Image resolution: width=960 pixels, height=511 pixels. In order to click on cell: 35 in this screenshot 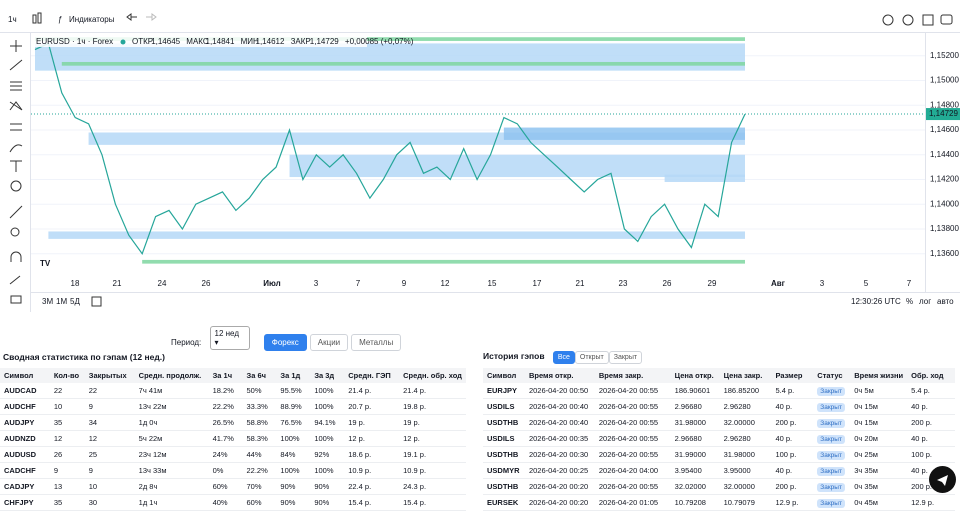, I will do `click(67, 422)`.